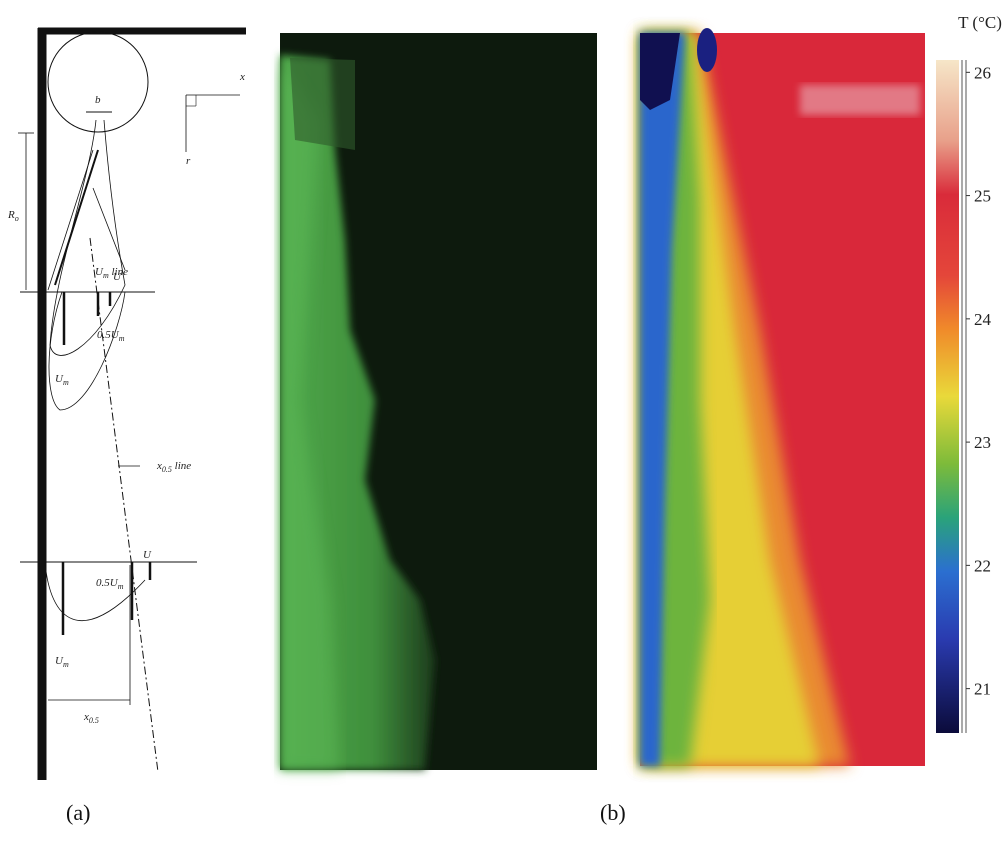 The height and width of the screenshot is (853, 1004). I want to click on colorbar, so click(951, 396).